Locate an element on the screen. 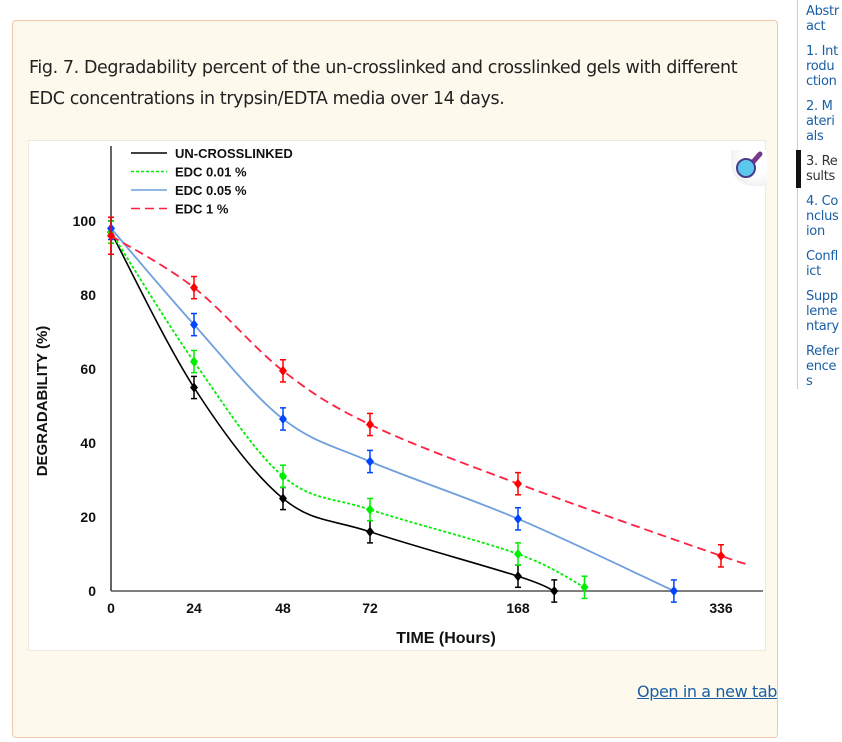 Image resolution: width=842 pixels, height=742 pixels. x-tick-label: 24 is located at coordinates (194, 608).